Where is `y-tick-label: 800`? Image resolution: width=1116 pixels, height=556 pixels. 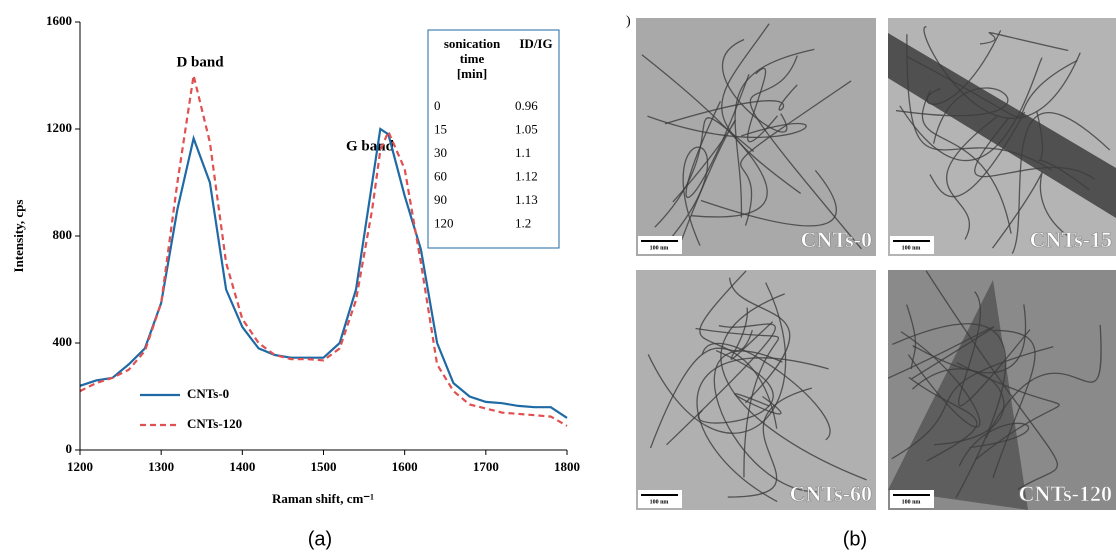
y-tick-label: 800 is located at coordinates (63, 234).